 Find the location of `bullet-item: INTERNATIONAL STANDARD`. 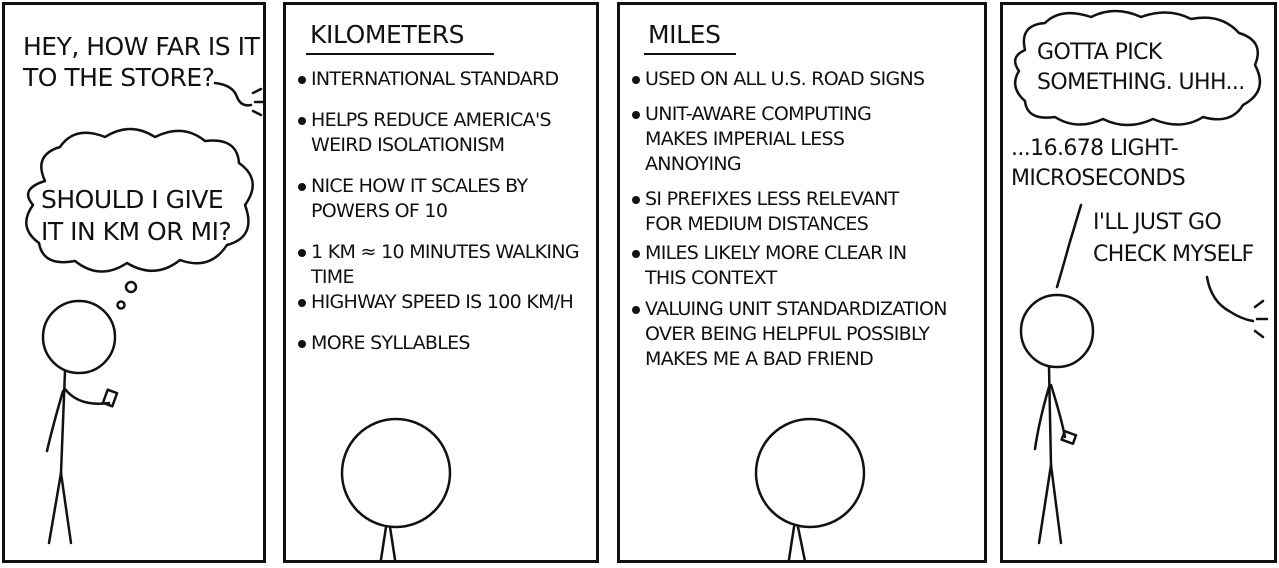

bullet-item: INTERNATIONAL STANDARD is located at coordinates (437, 79).